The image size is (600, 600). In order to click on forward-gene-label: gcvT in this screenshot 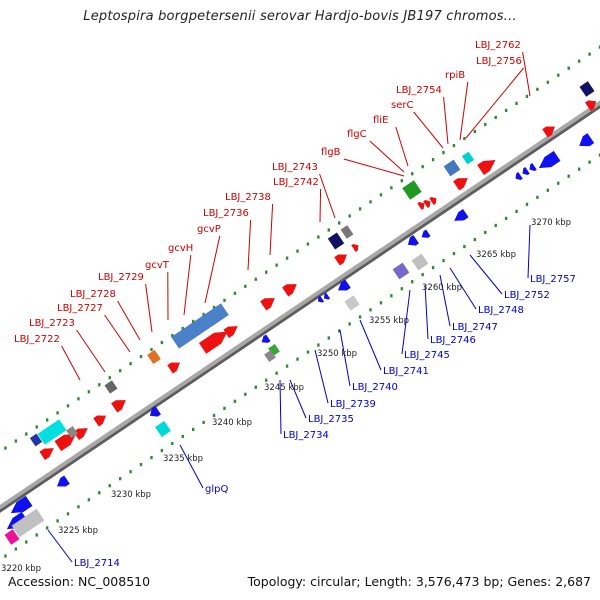, I will do `click(157, 265)`.